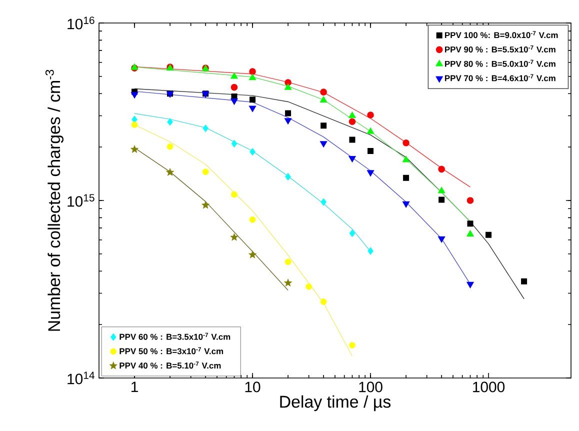 Image resolution: width=579 pixels, height=431 pixels. What do you see at coordinates (135, 387) in the screenshot?
I see `x-tick-label: 1` at bounding box center [135, 387].